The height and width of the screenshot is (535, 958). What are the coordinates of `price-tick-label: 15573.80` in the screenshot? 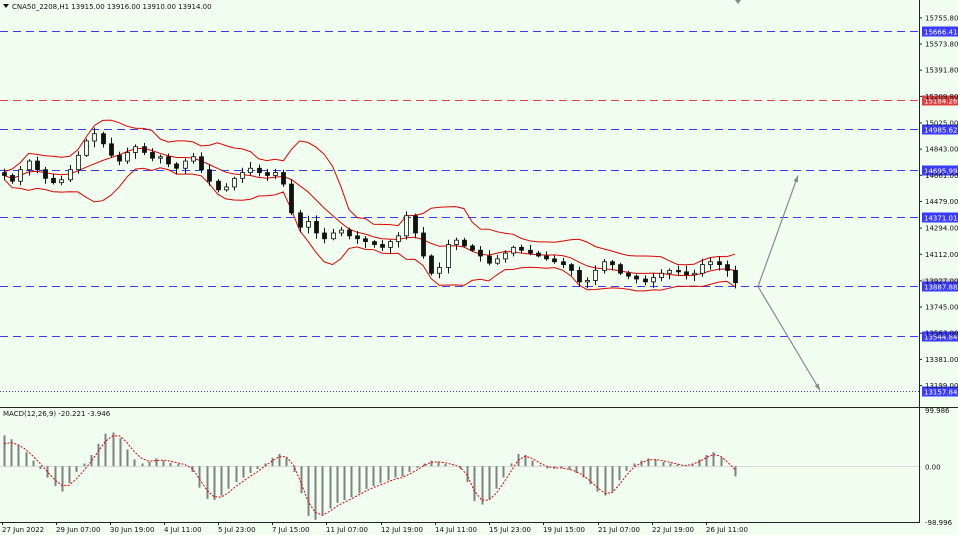 It's located at (941, 45).